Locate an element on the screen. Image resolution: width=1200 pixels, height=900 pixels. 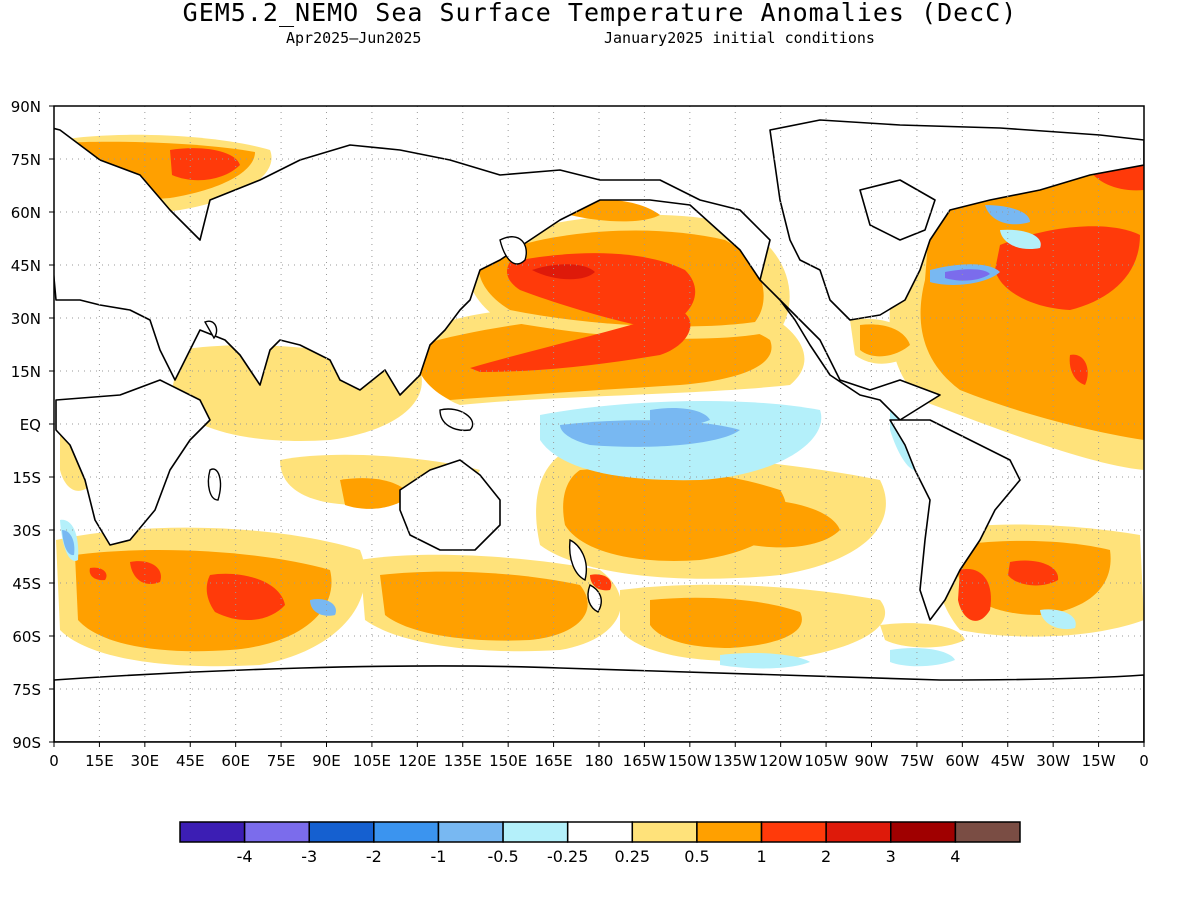
lon-tick-label: 15E is located at coordinates (99, 761).